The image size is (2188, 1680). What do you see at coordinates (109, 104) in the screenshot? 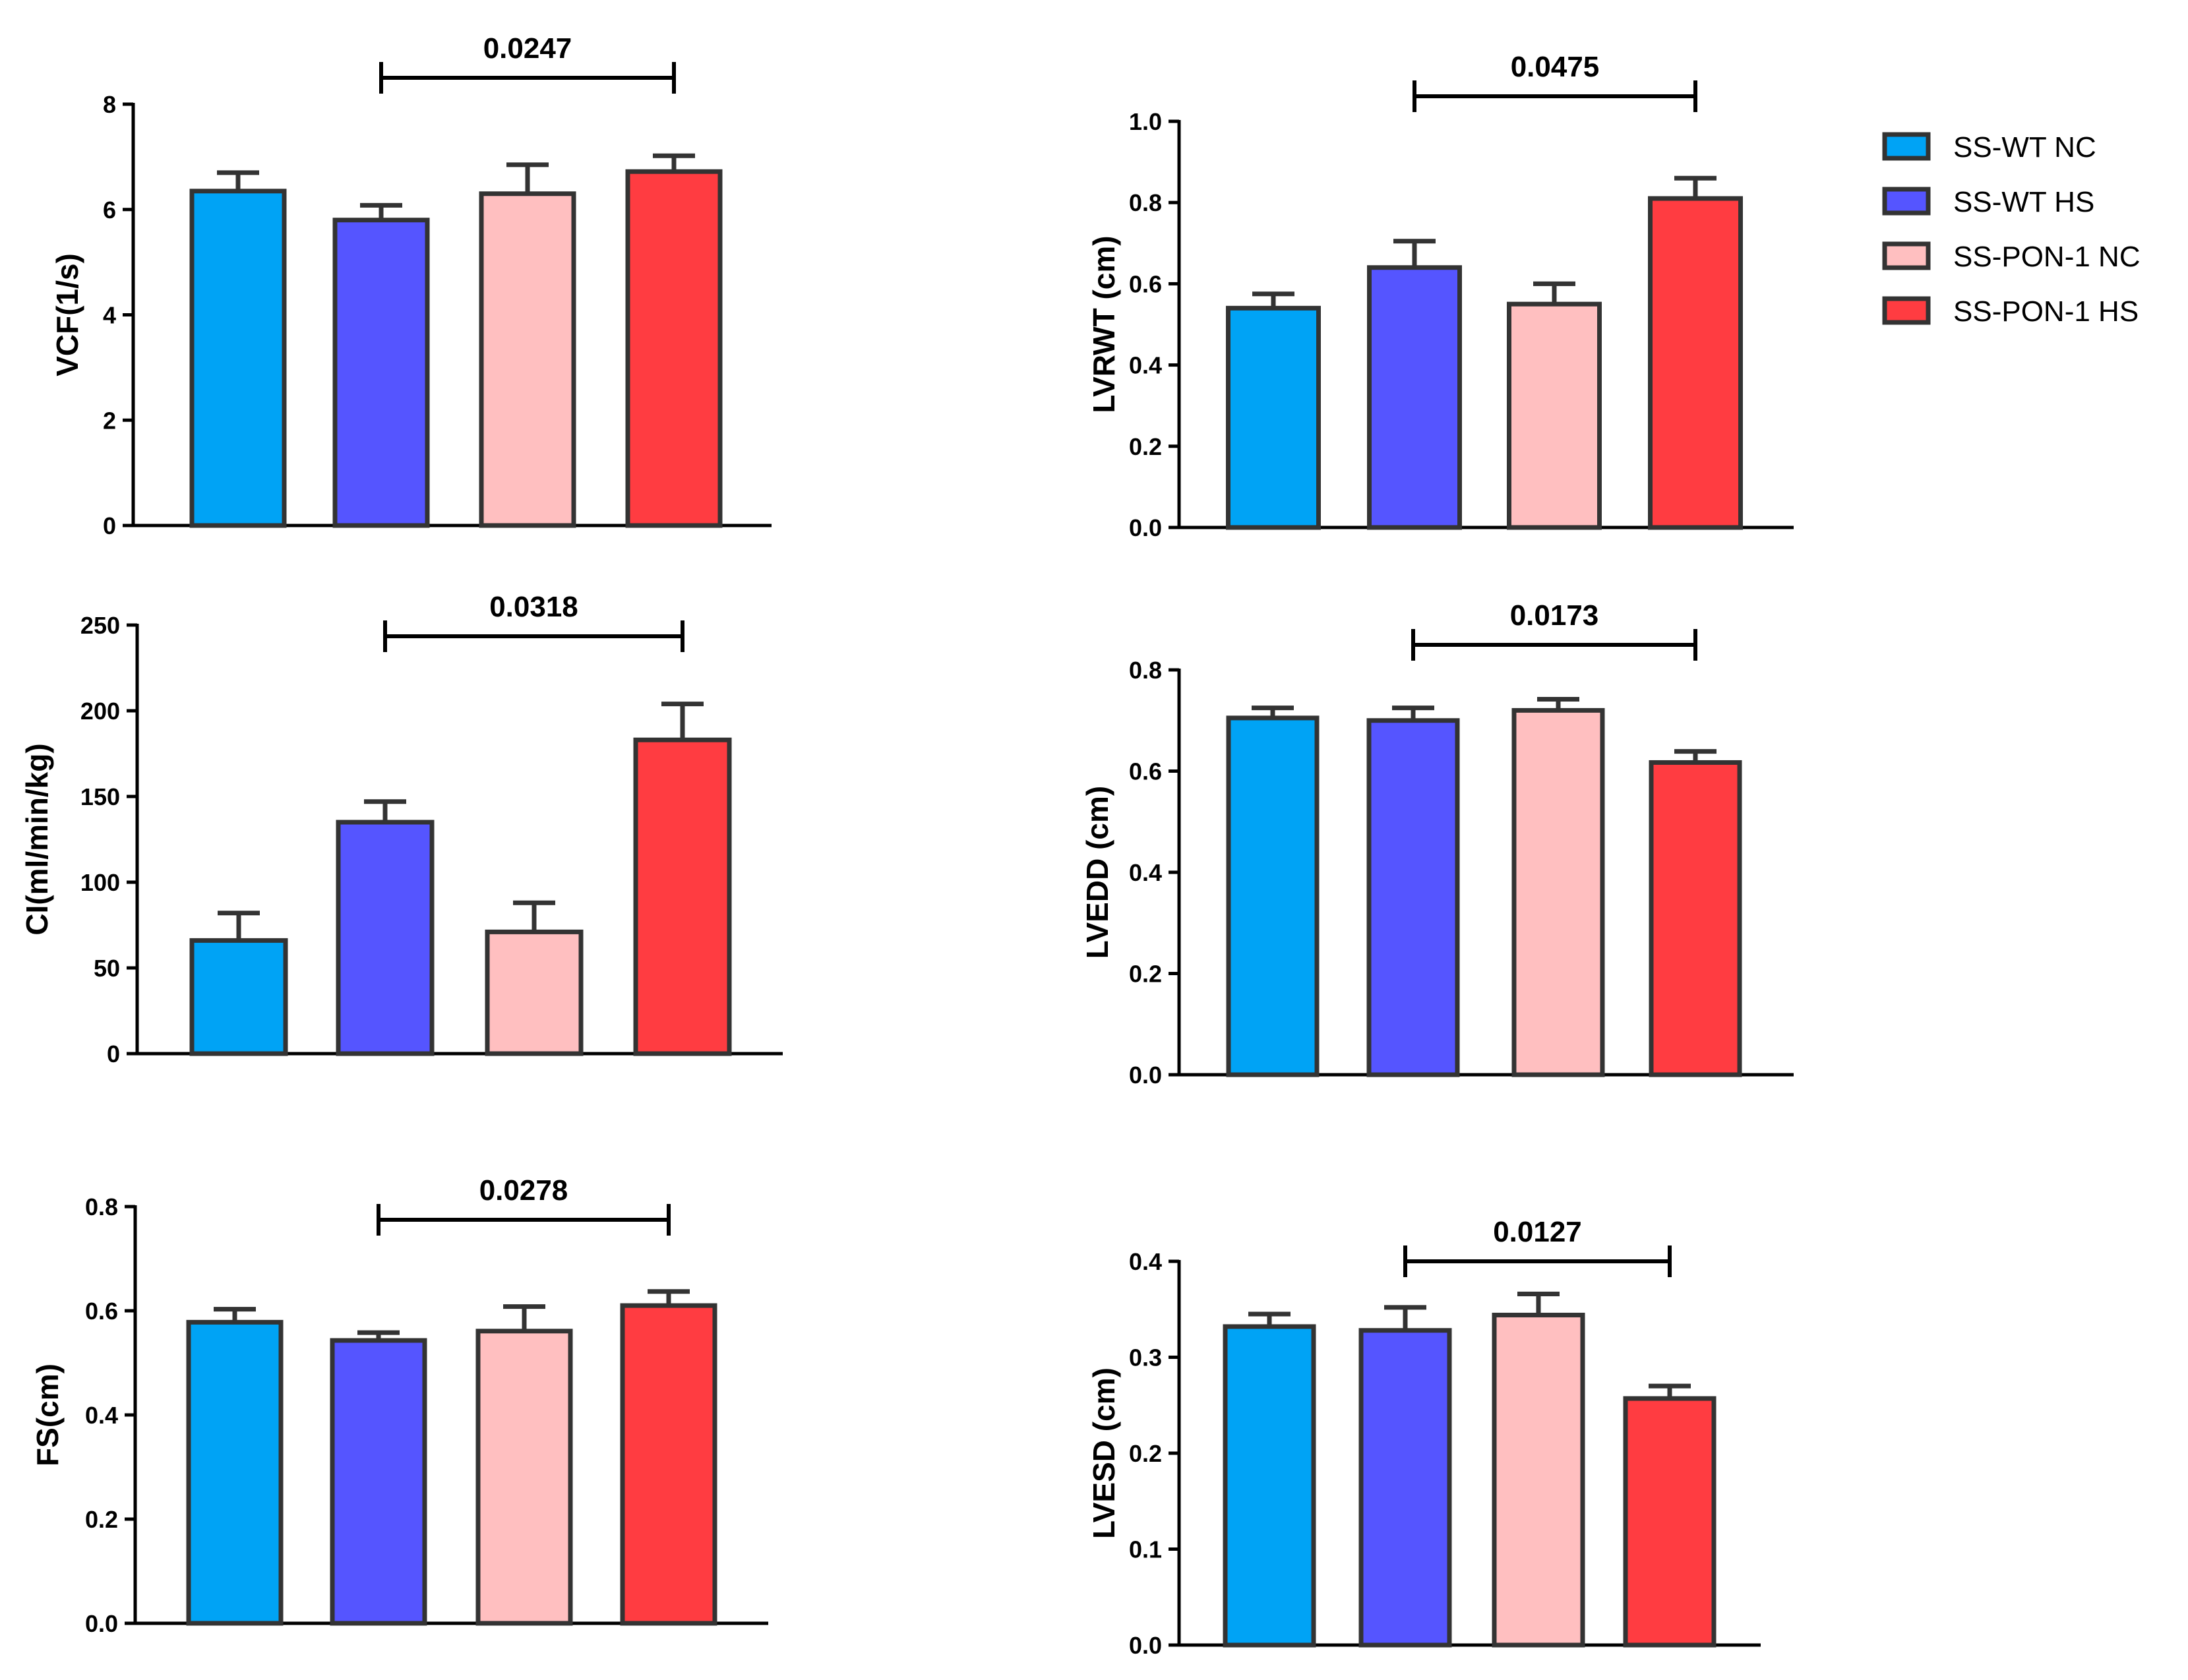
I see `y-tick-label: 8` at bounding box center [109, 104].